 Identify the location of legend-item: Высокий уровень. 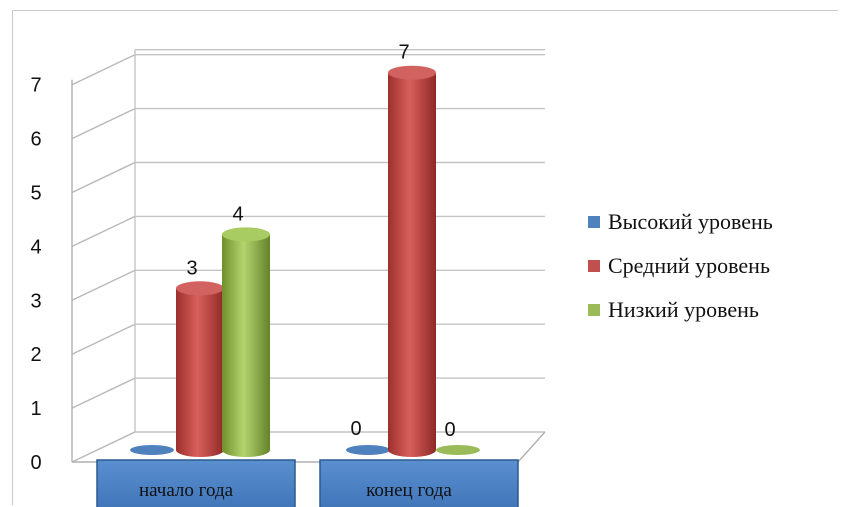
(680, 222).